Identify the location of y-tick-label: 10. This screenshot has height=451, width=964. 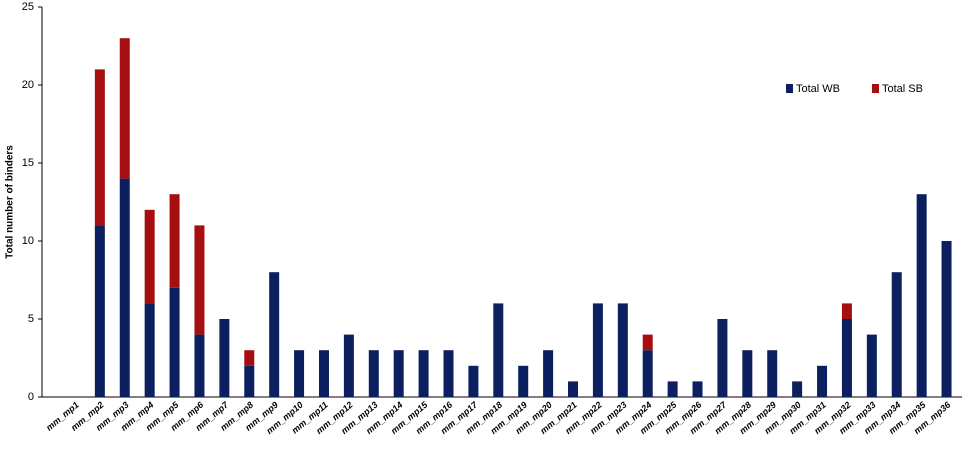
(28, 241).